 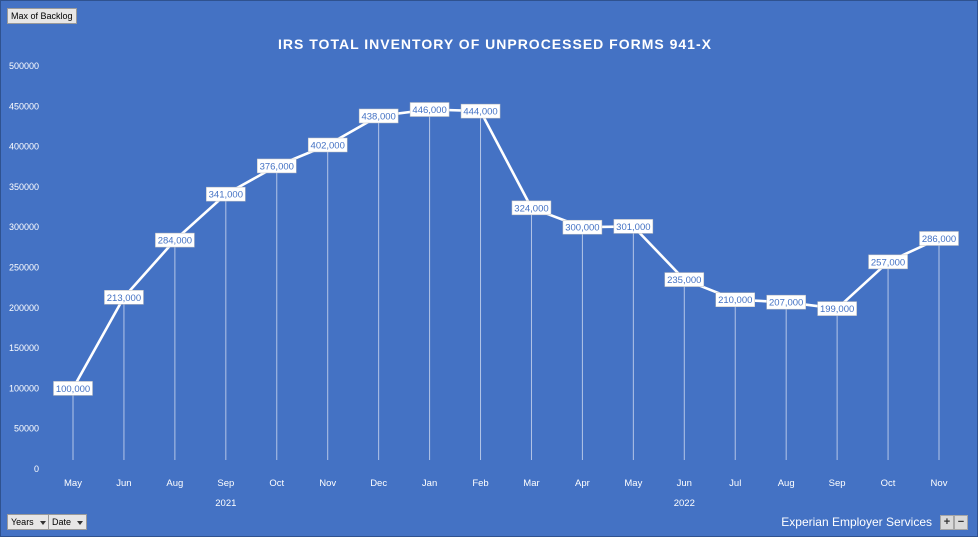 I want to click on x-tick-label: Apr, so click(x=582, y=483).